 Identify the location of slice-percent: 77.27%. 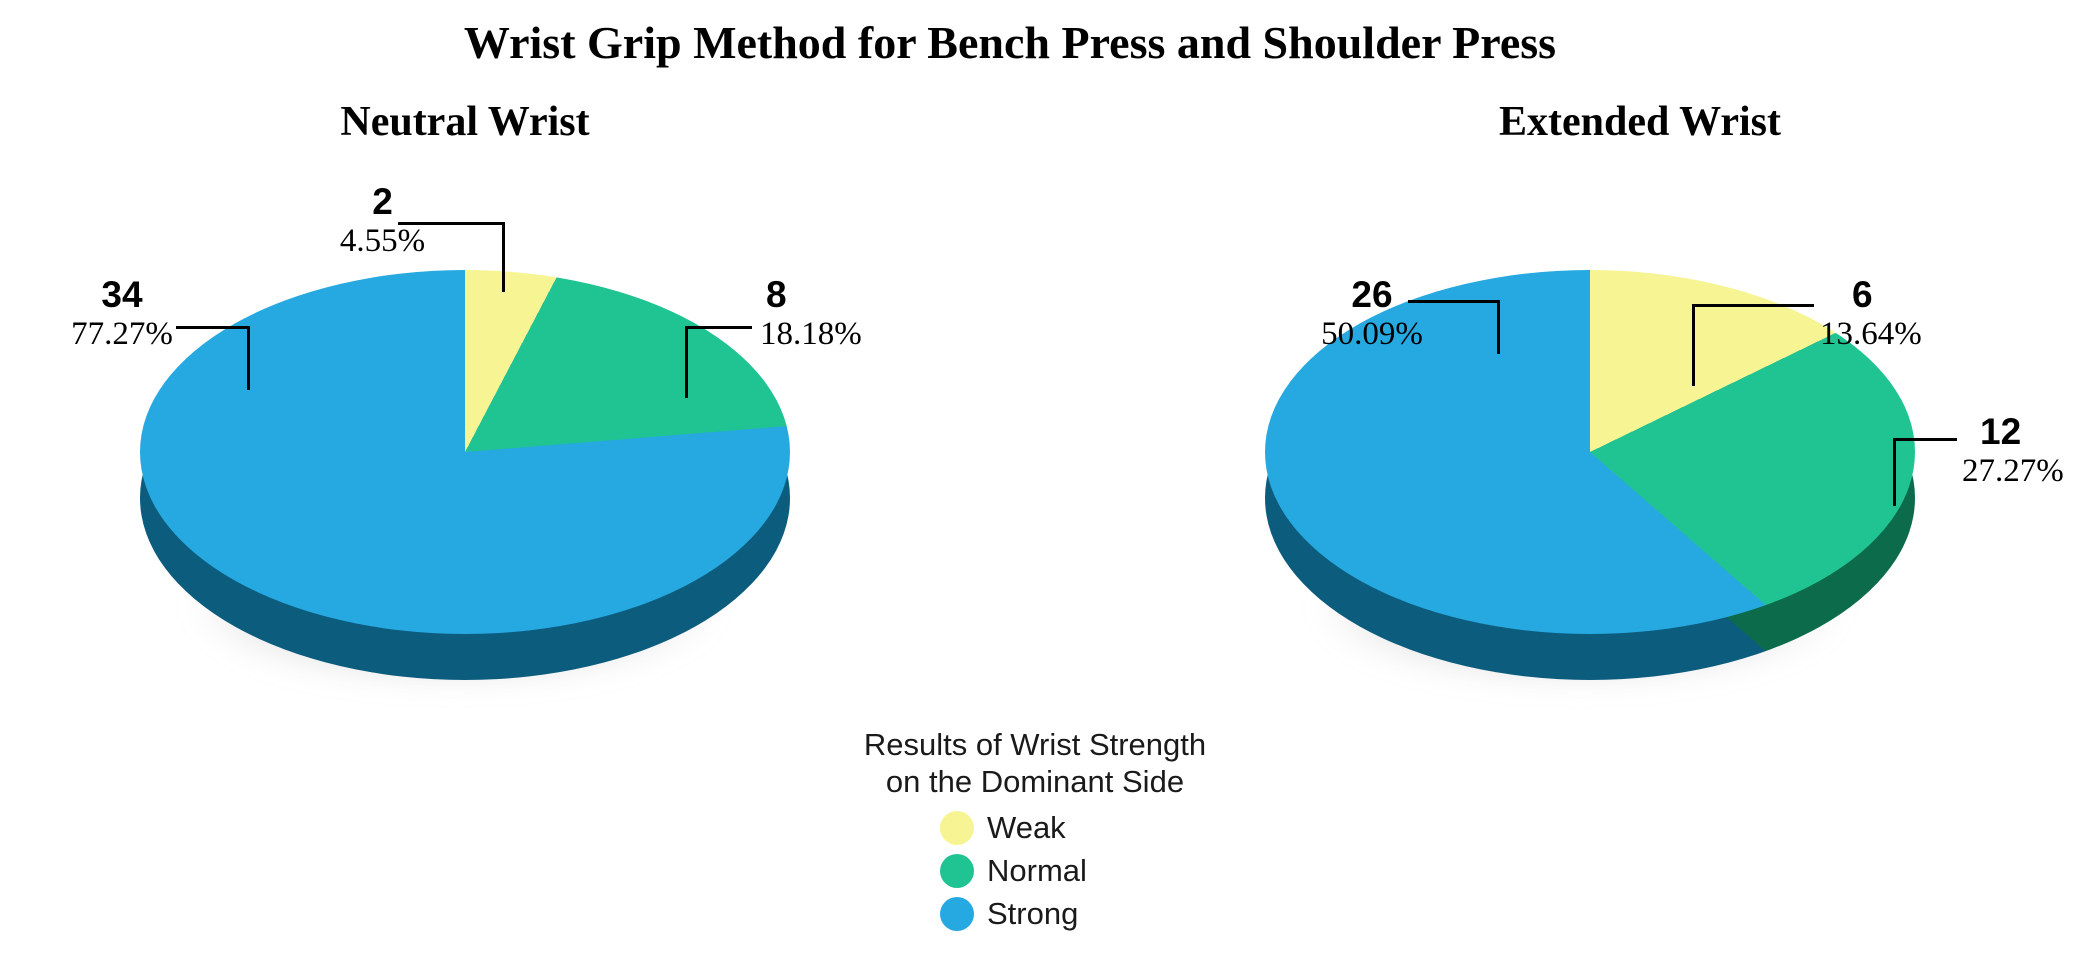
(122, 333).